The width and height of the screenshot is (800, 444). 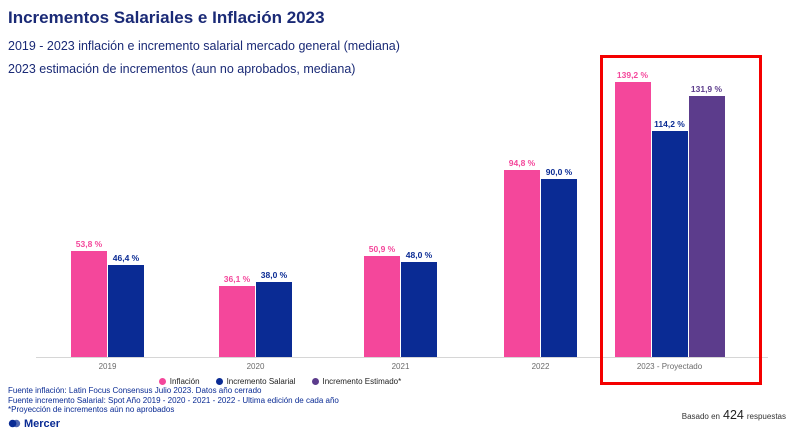 I want to click on bar-group-2023-proyectado: 139,2 % 114,2 % 131,9 %, so click(x=669, y=203).